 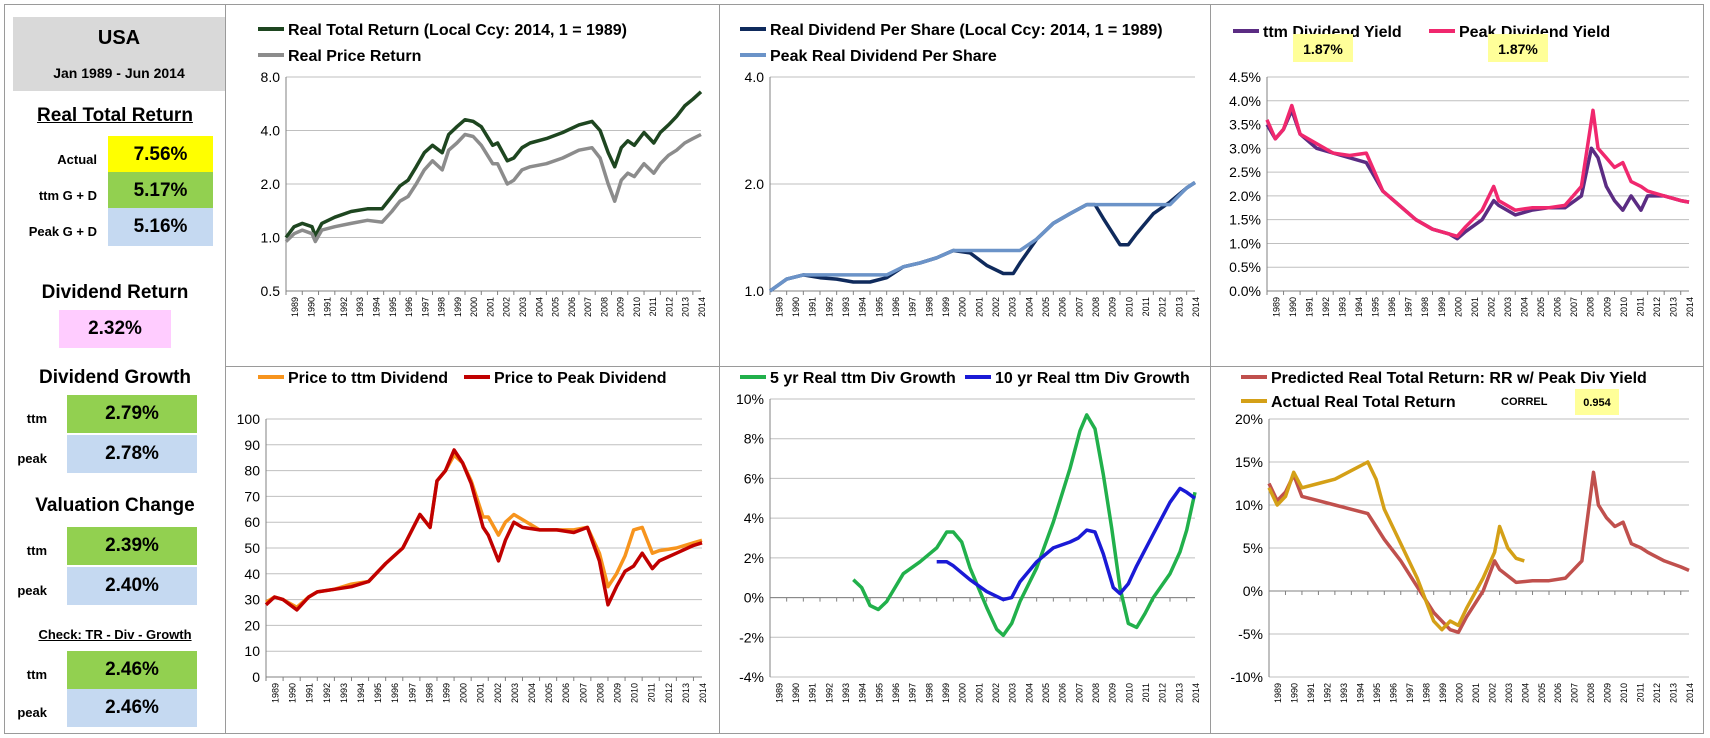 What do you see at coordinates (754, 478) in the screenshot?
I see `y-tick-label: 6%` at bounding box center [754, 478].